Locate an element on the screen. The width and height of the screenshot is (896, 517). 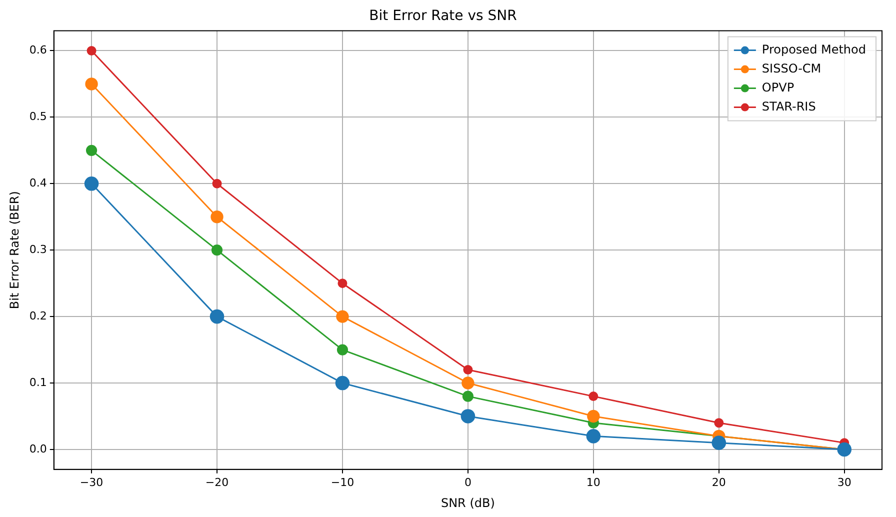
y-tick-label: 0.4 is located at coordinates (38, 183).